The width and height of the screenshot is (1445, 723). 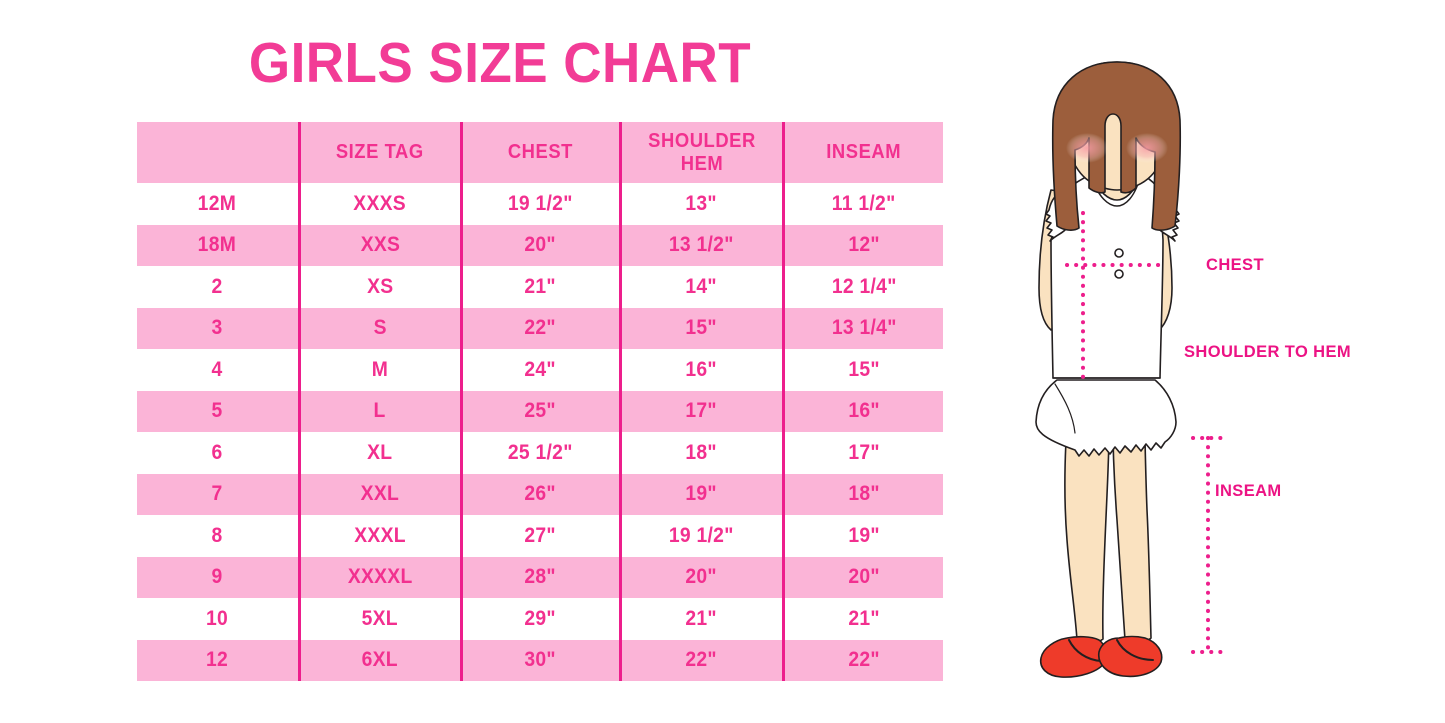 I want to click on cell-chest: 26", so click(x=539, y=494).